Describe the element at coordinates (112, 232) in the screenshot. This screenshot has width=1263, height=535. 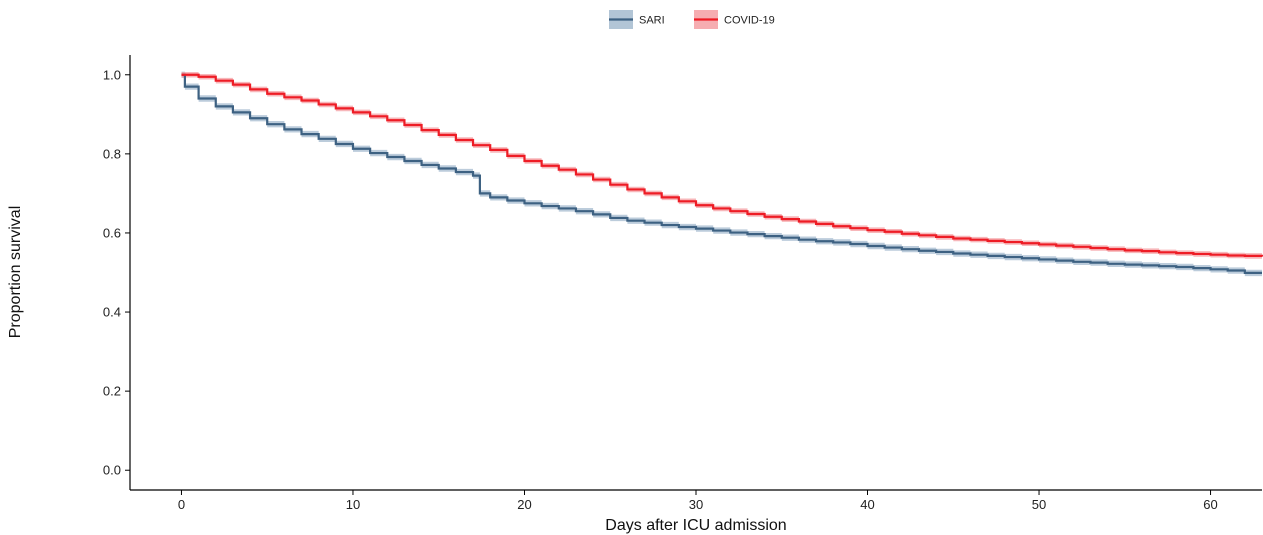
I see `y-tick-label: 0.6` at that location.